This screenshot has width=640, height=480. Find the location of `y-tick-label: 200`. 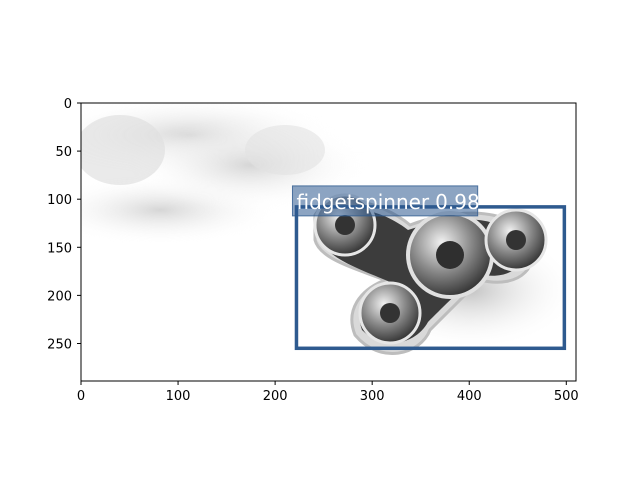

y-tick-label: 200 is located at coordinates (59, 296).